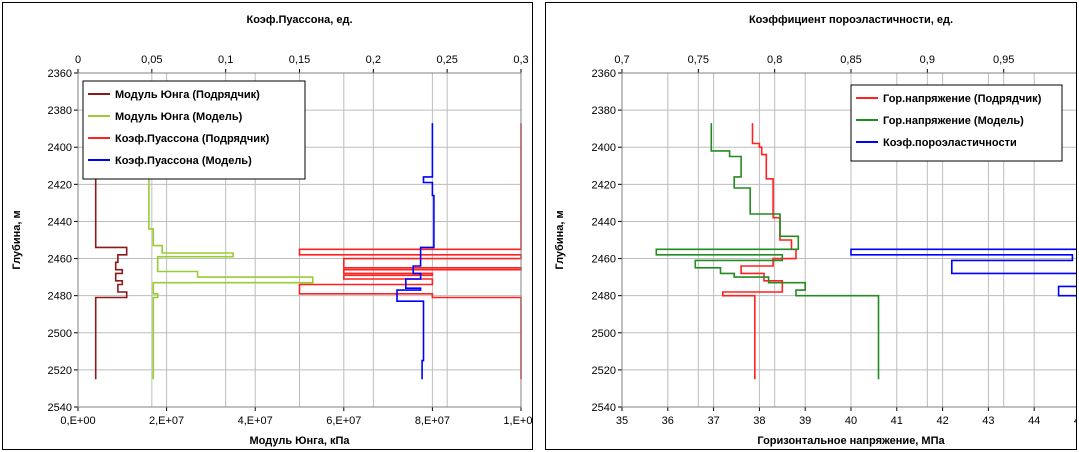 The width and height of the screenshot is (1079, 452). Describe the element at coordinates (60, 111) in the screenshot. I see `chart1-y-tick-label: 2380` at that location.